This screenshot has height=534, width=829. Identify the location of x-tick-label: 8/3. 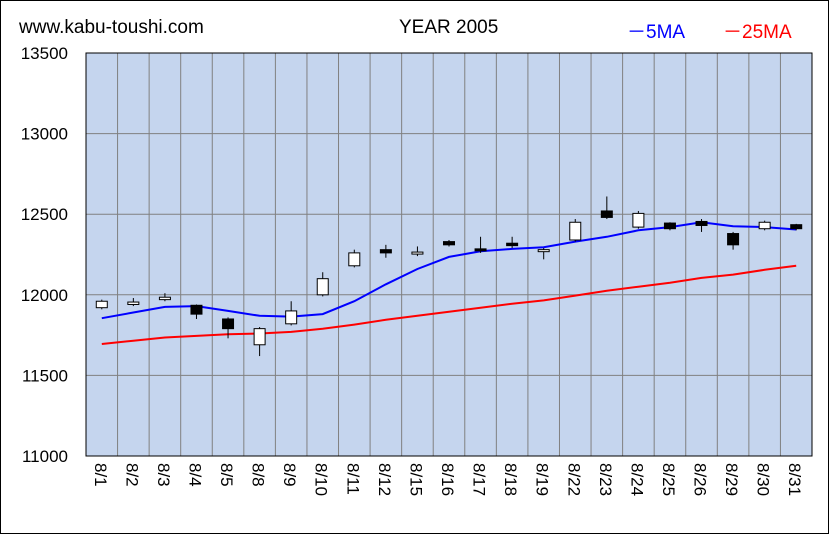
(163, 475).